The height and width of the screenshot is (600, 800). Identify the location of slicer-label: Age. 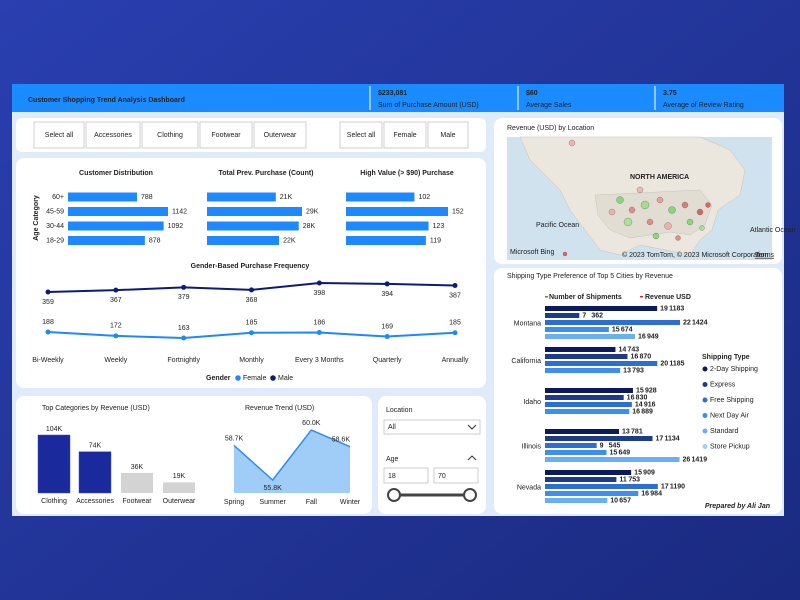
(392, 459).